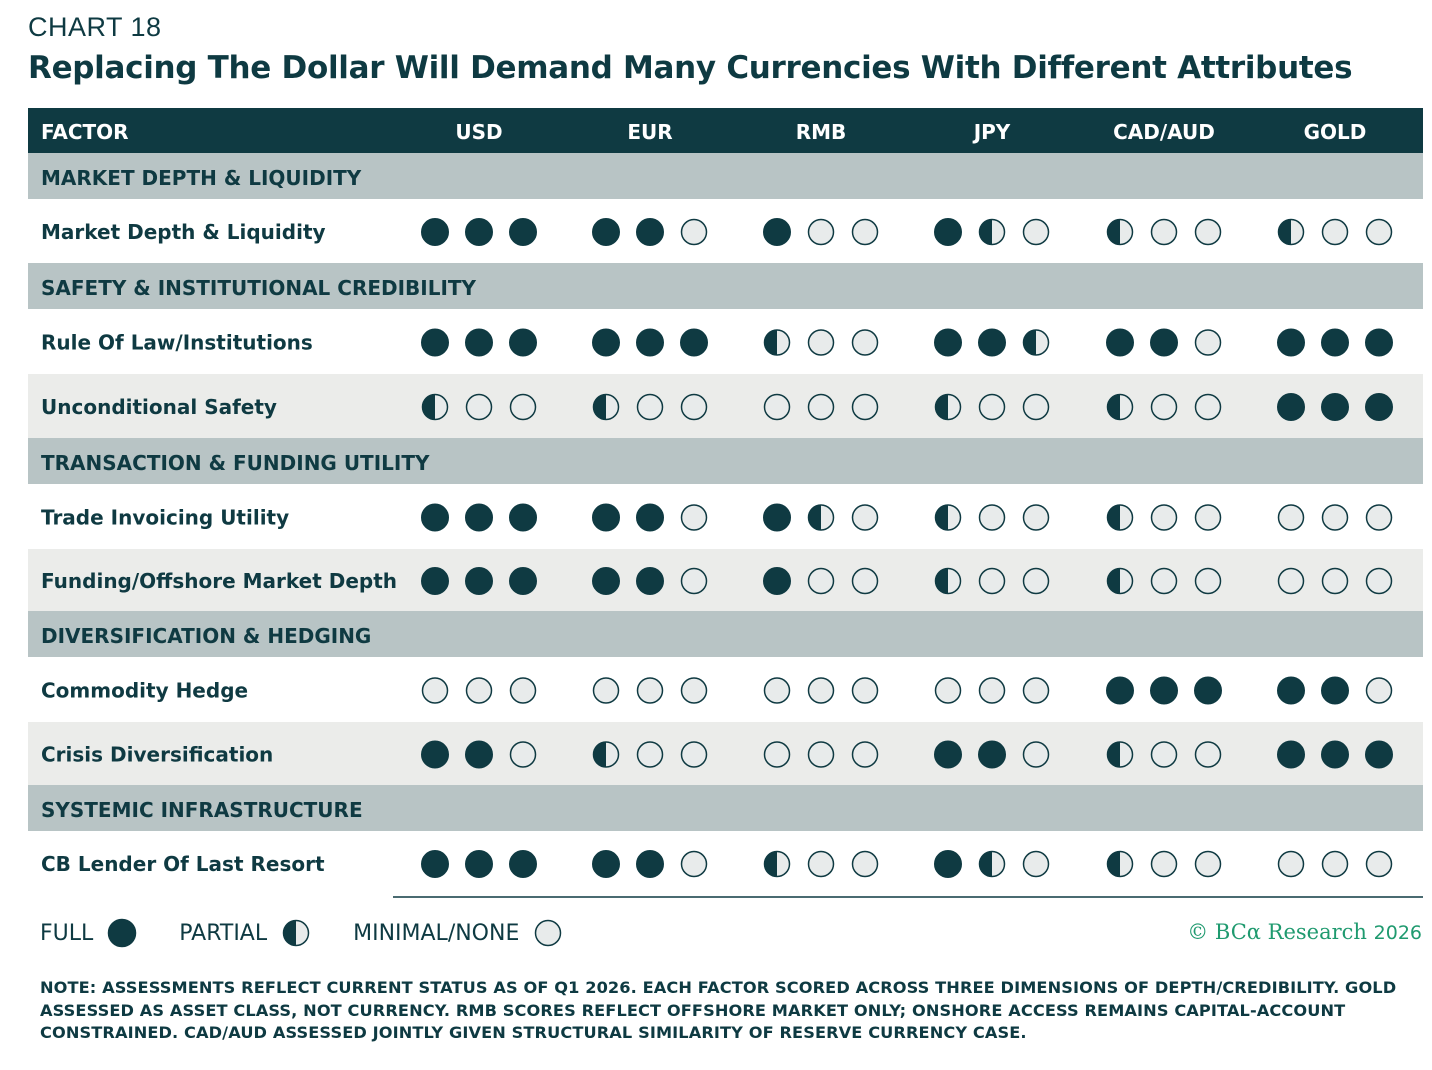 The image size is (1432, 1070). I want to click on header-column-jpy: JPY, so click(991, 132).